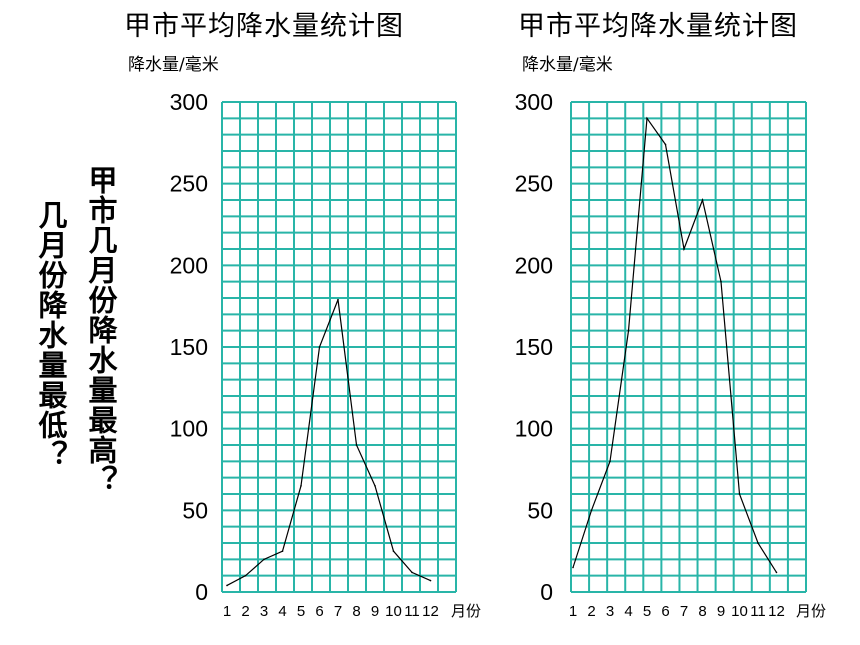 This screenshot has width=860, height=645. What do you see at coordinates (658, 26) in the screenshot?
I see `chart-title-right: 甲市平均降水量统计图` at bounding box center [658, 26].